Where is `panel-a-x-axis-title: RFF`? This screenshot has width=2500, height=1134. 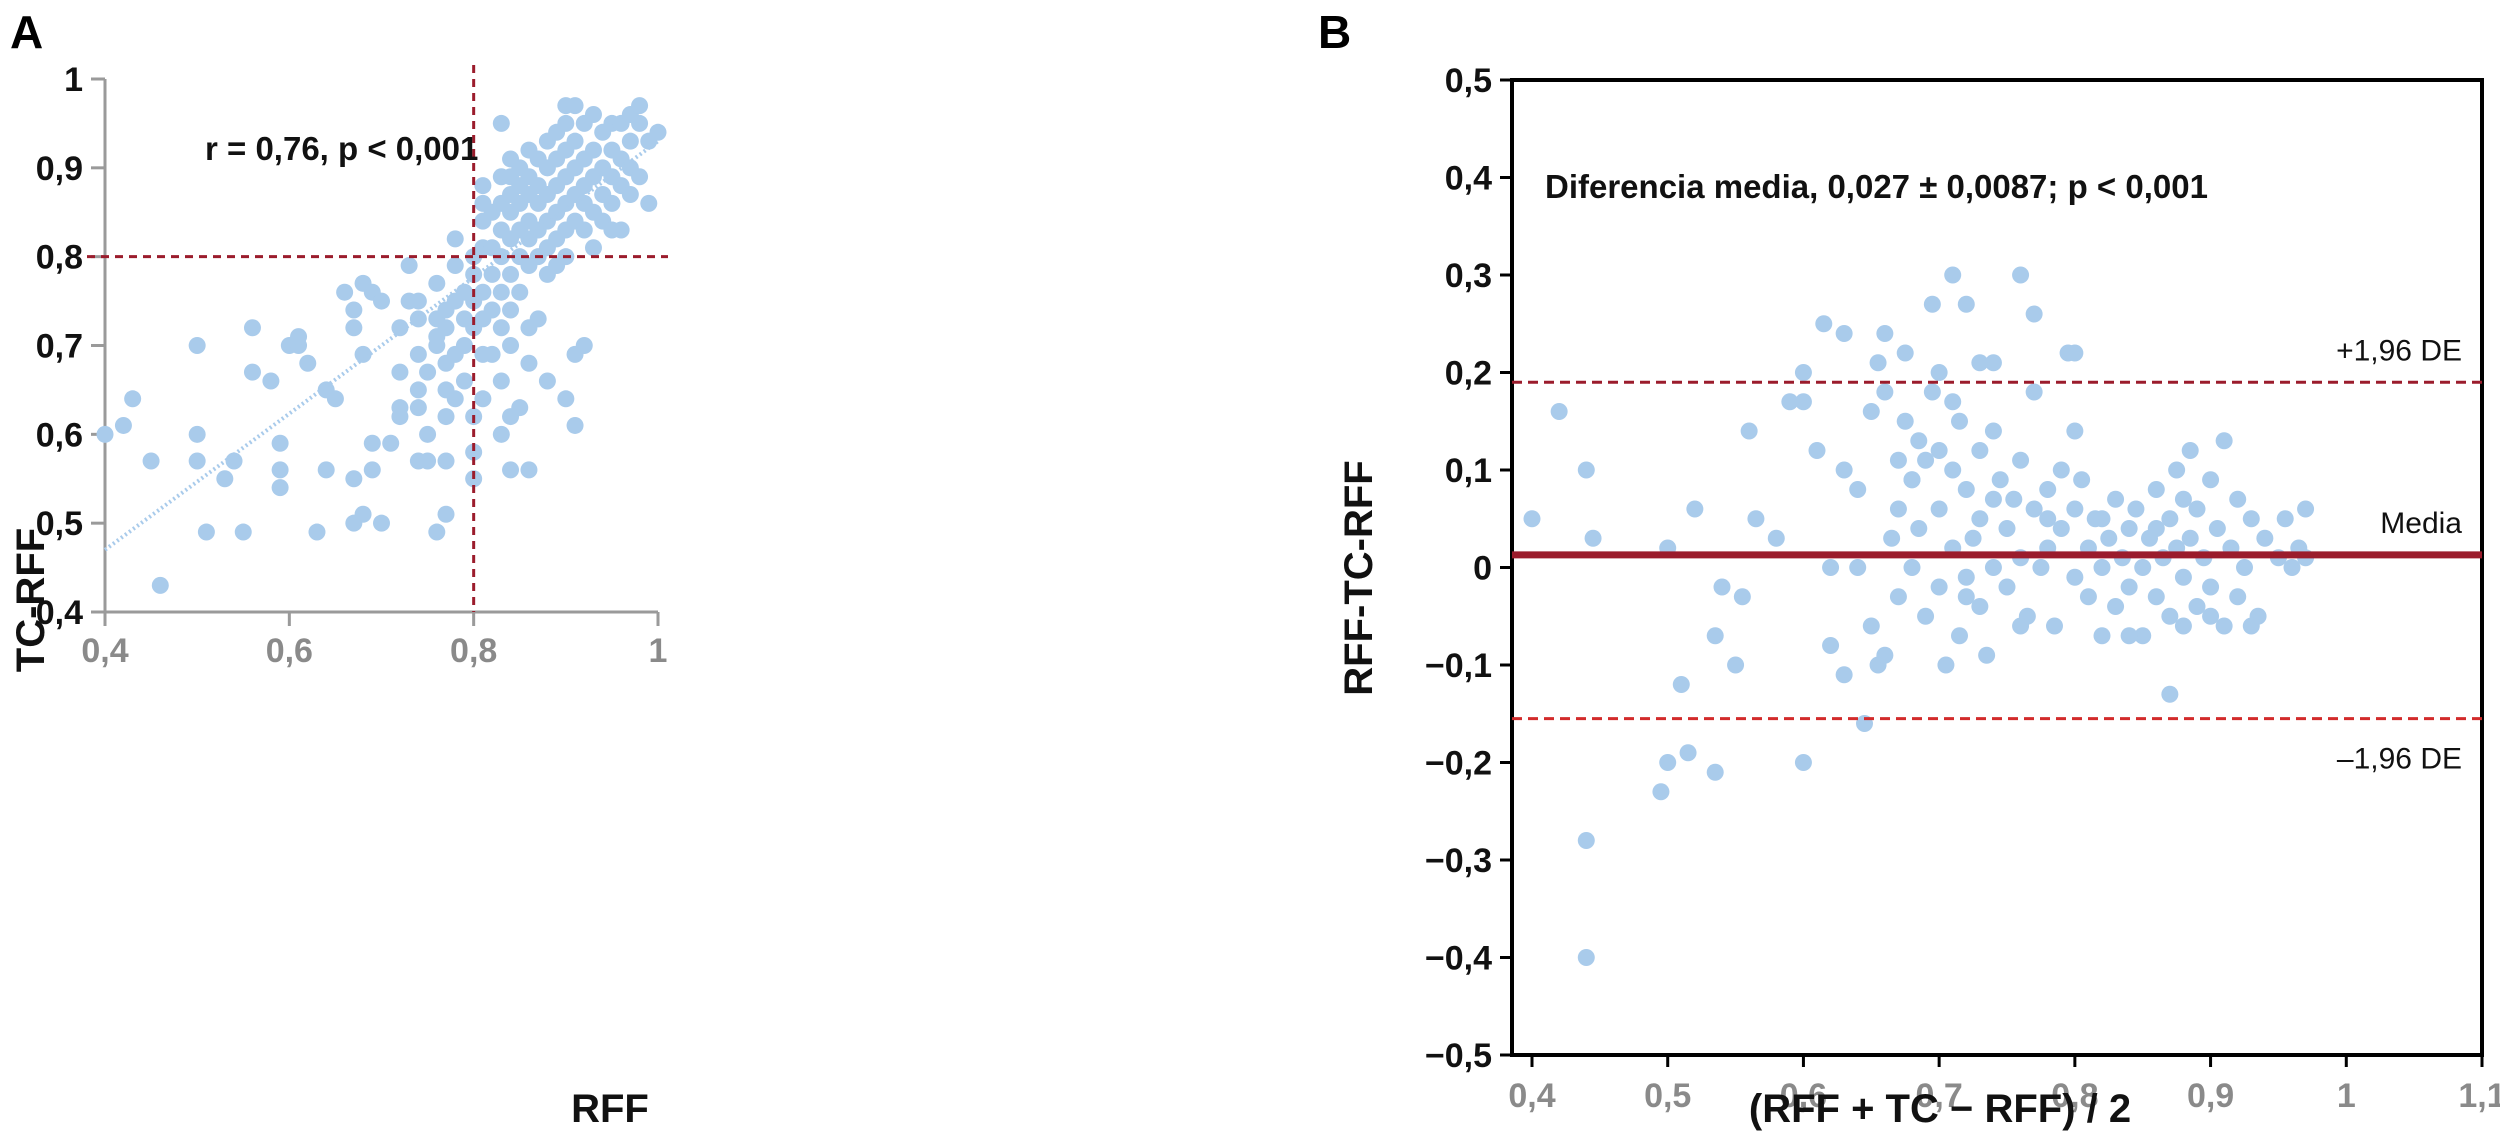
panel-a-x-axis-title: RFF is located at coordinates (610, 1109).